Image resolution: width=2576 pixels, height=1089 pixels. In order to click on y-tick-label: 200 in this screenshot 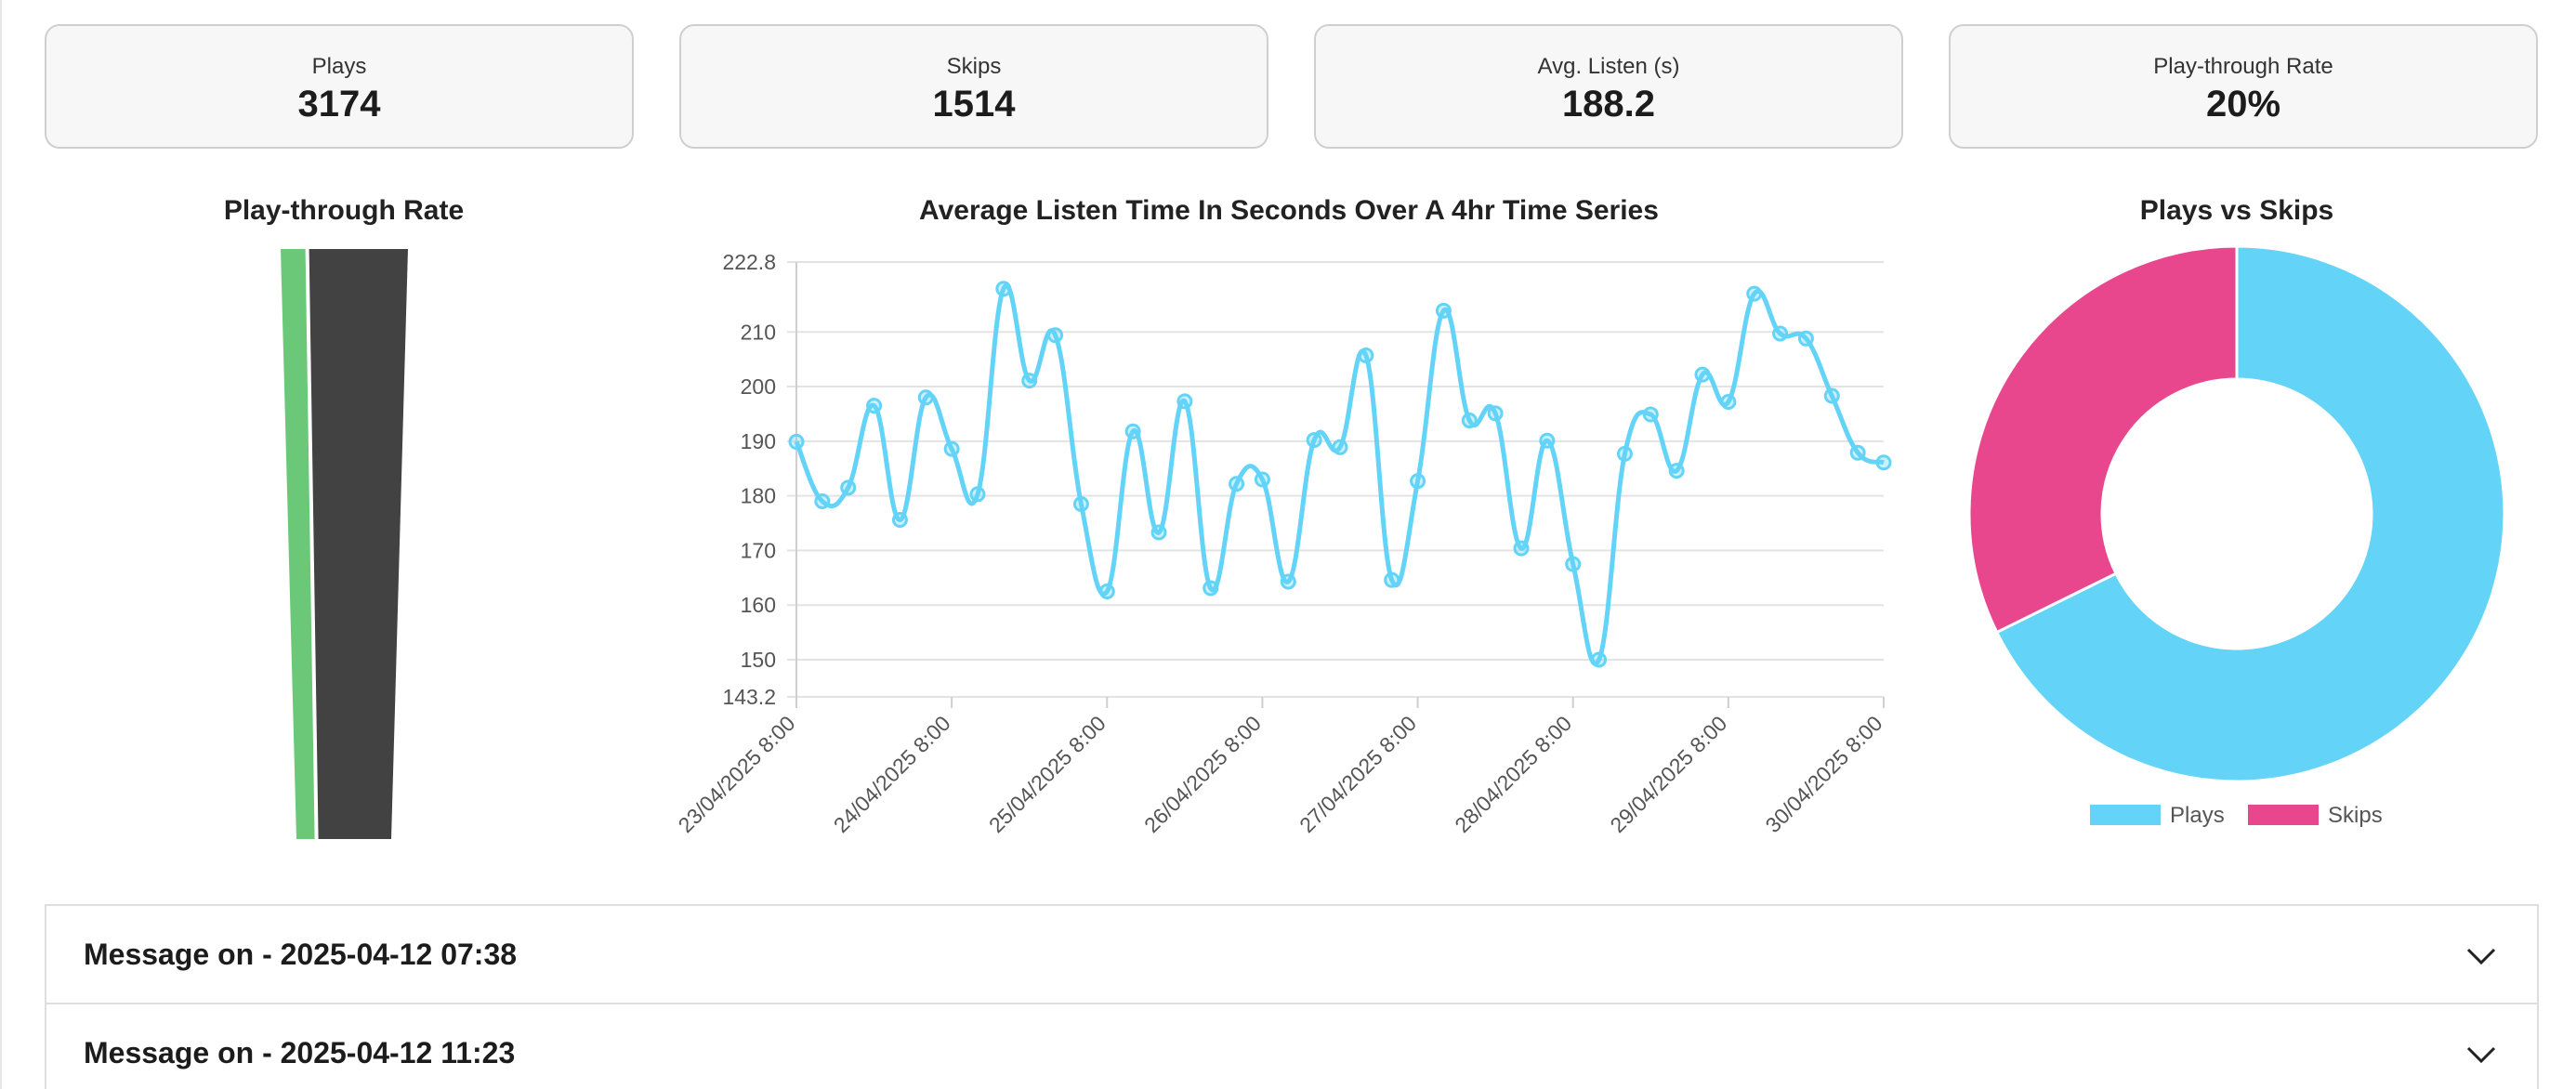, I will do `click(758, 386)`.